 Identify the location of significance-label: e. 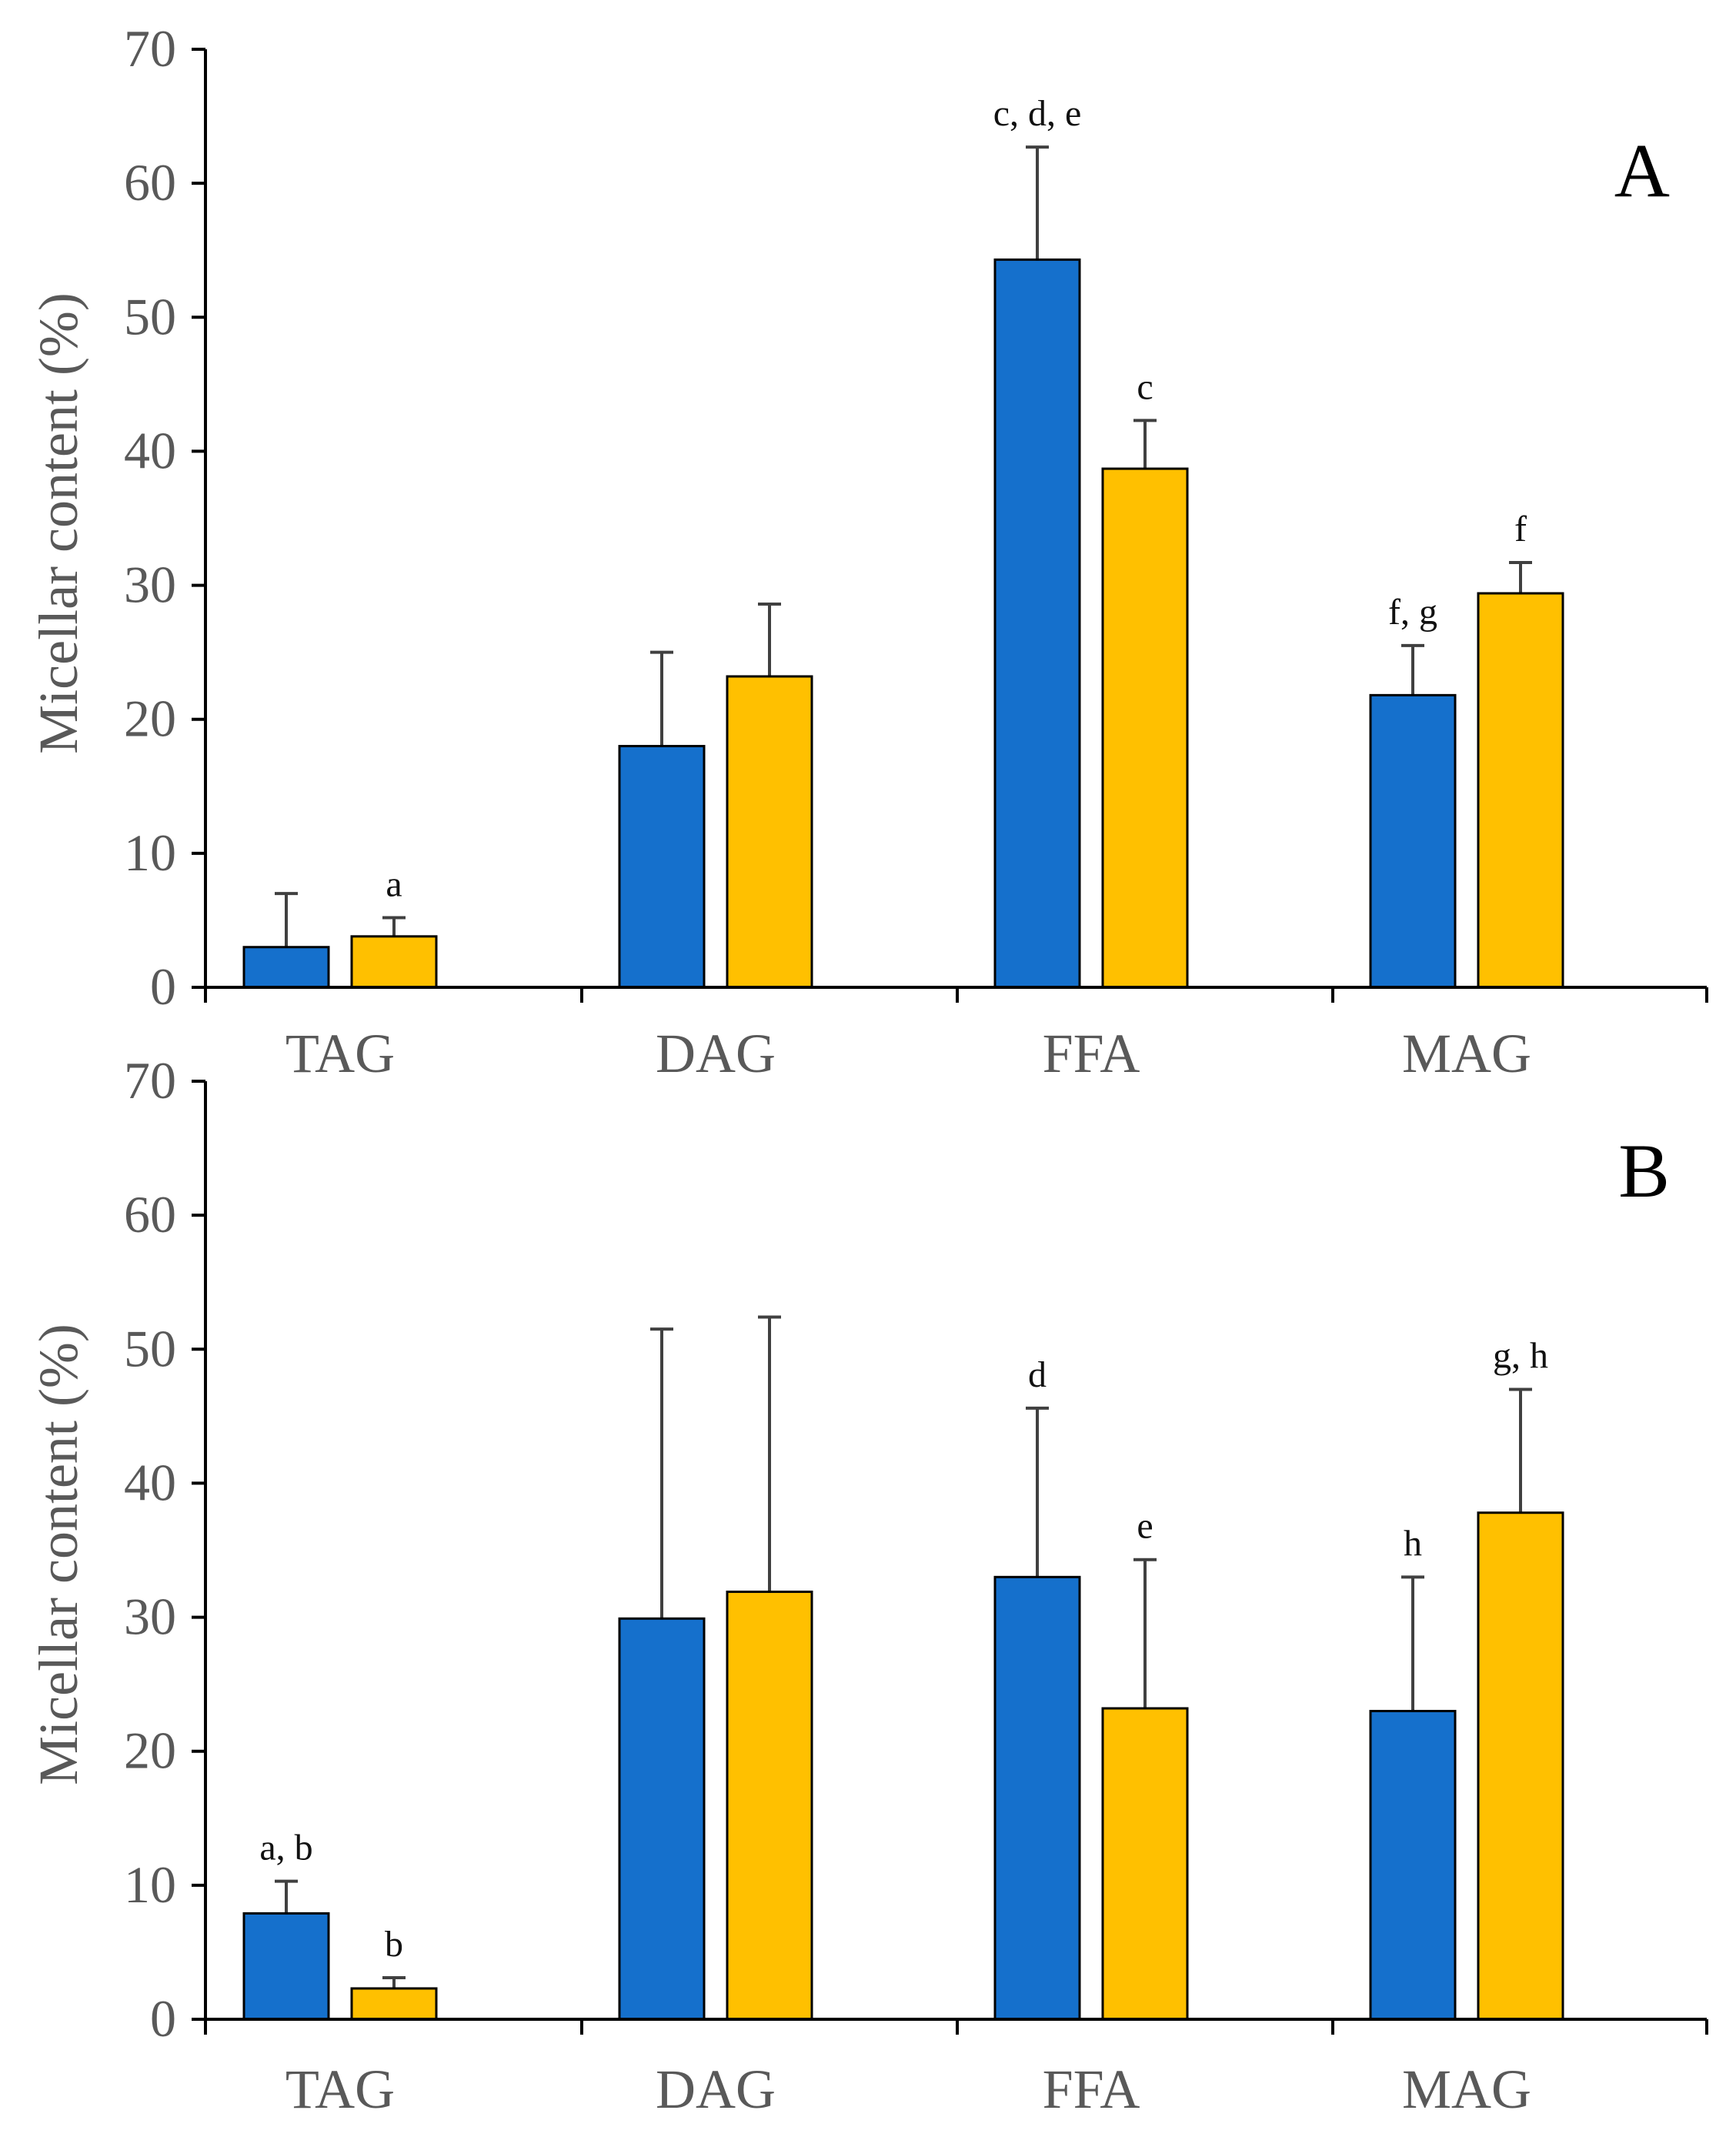
(1145, 1526).